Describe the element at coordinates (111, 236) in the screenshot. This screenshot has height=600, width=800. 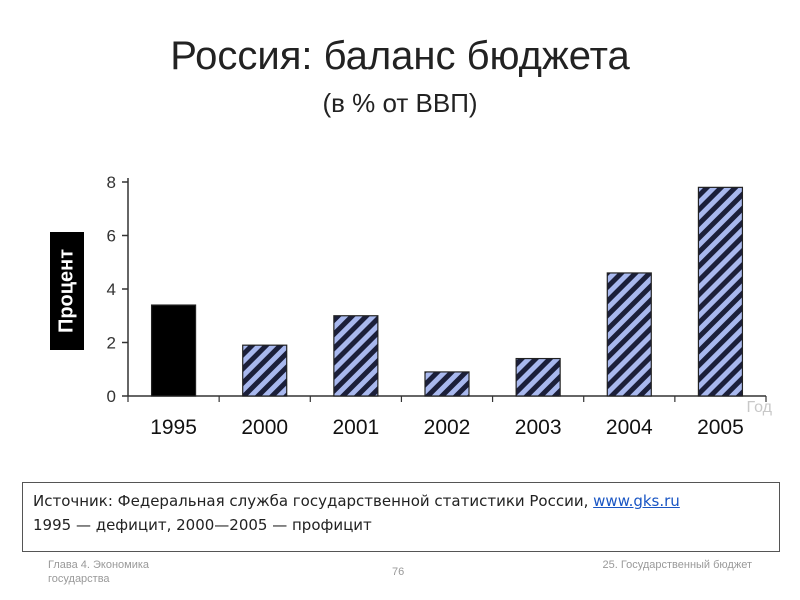
I see `y-tick-label: 6` at that location.